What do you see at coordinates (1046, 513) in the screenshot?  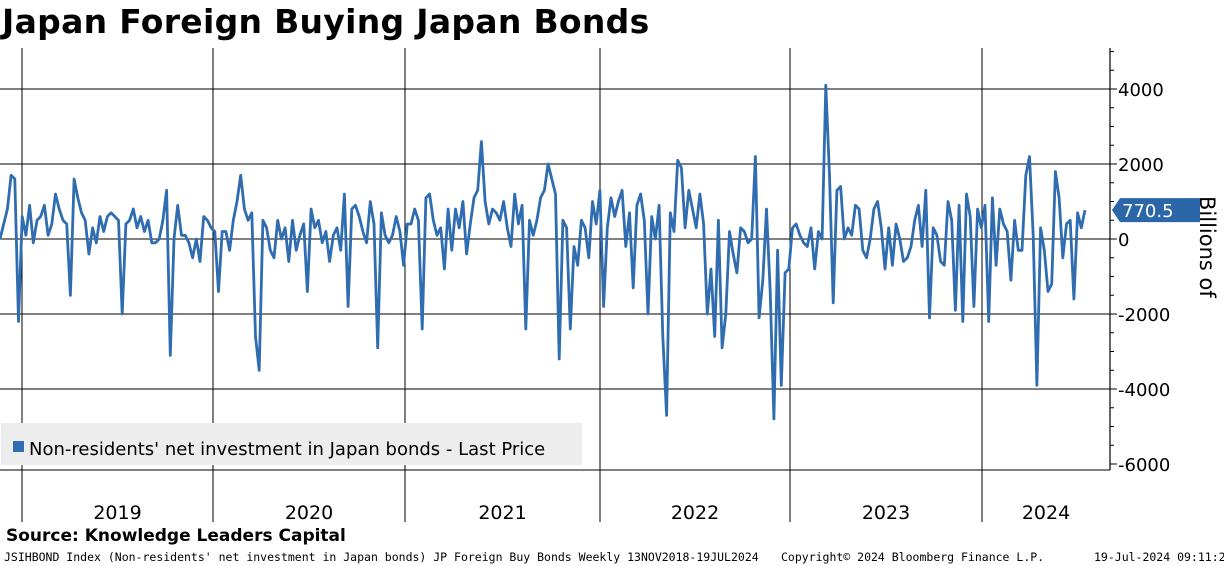 I see `x-tick-label: 2024` at bounding box center [1046, 513].